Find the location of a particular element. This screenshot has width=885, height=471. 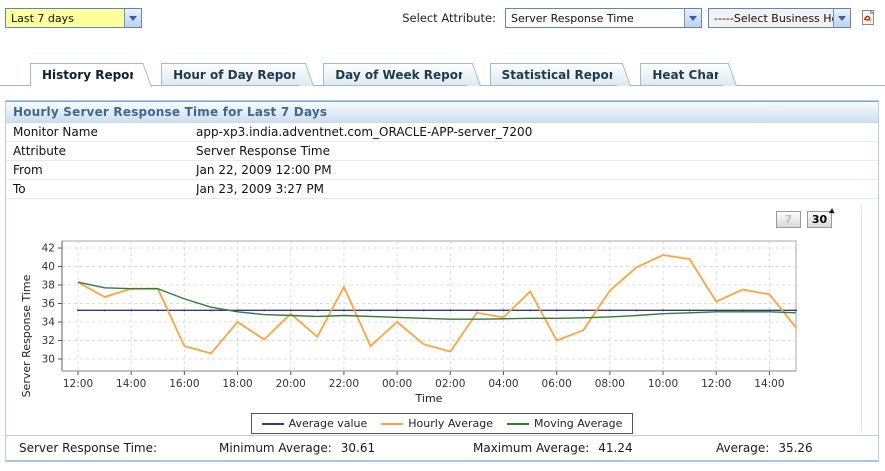

minimum-average: Minimum Average: 30.61 is located at coordinates (346, 448).